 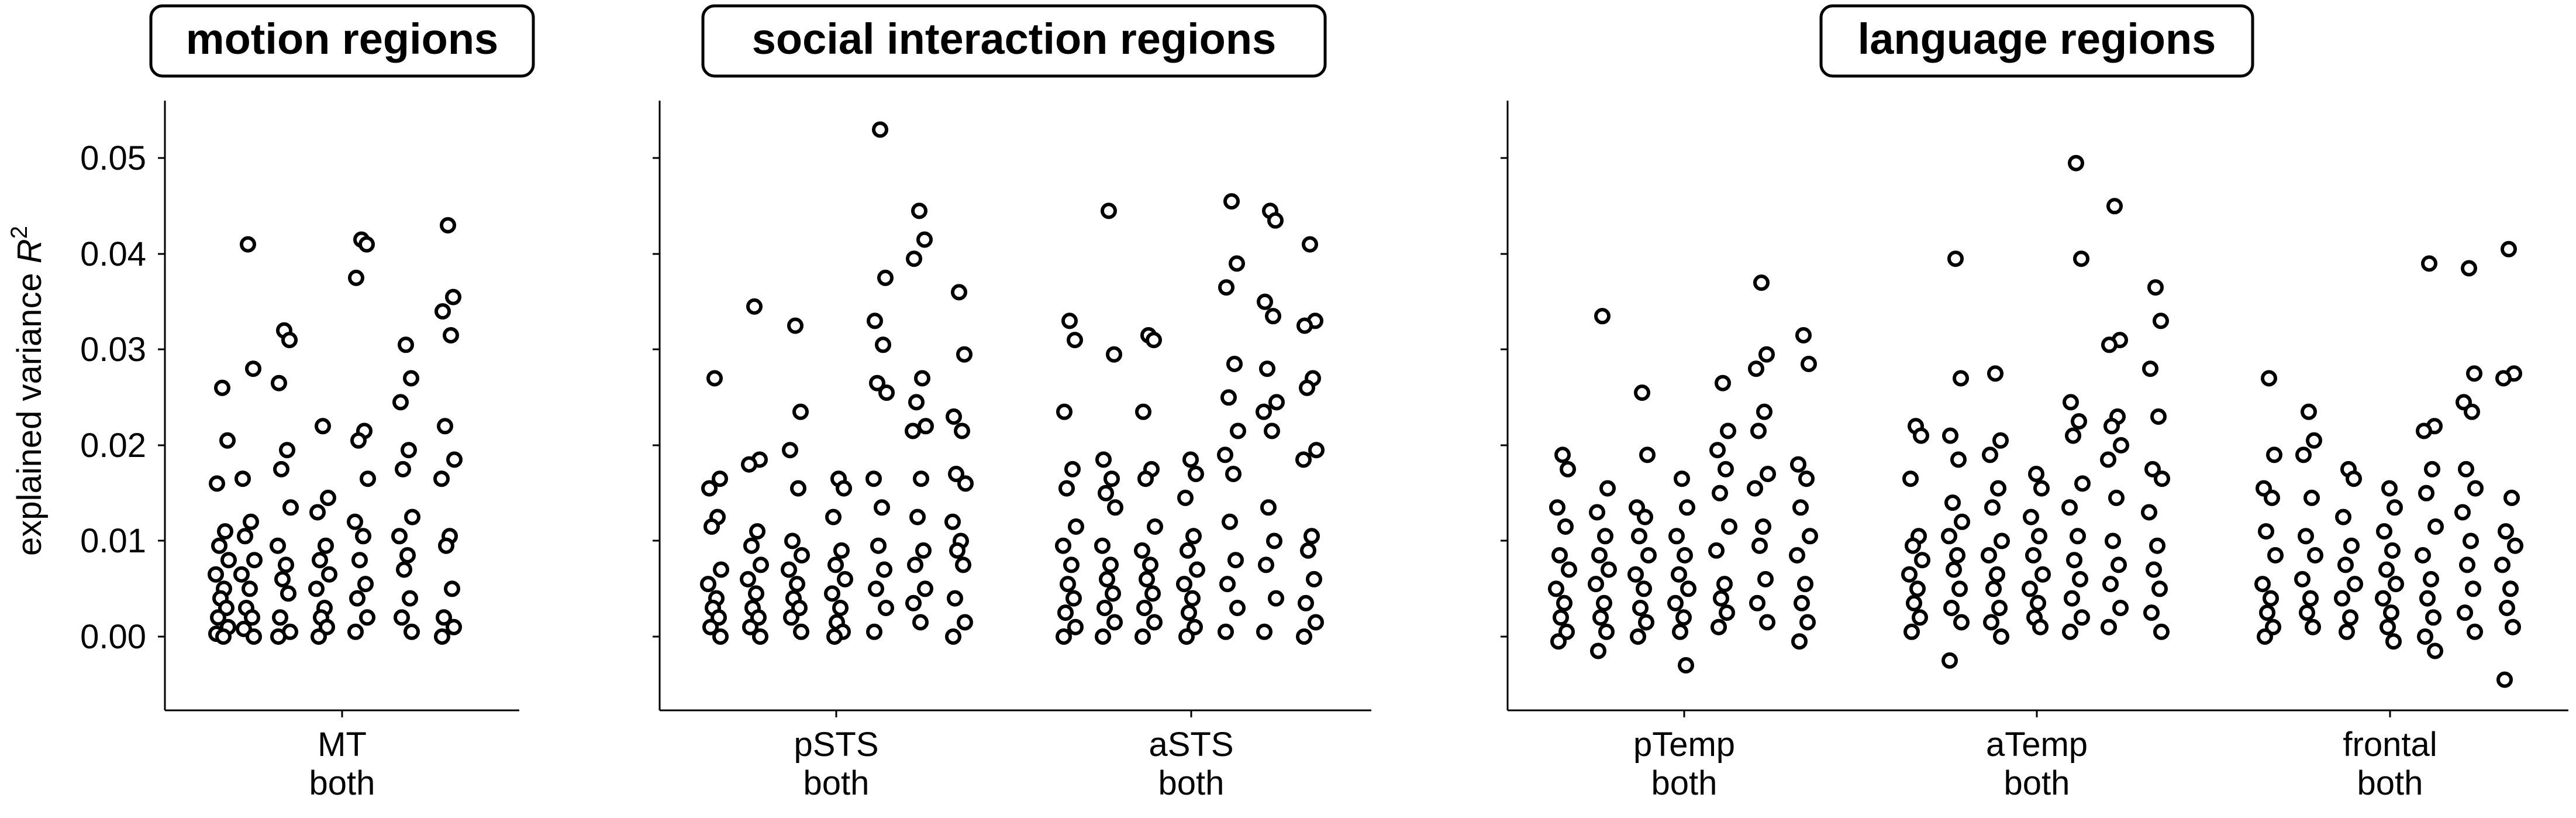 I want to click on x-tick-label: aTemp, so click(x=2037, y=745).